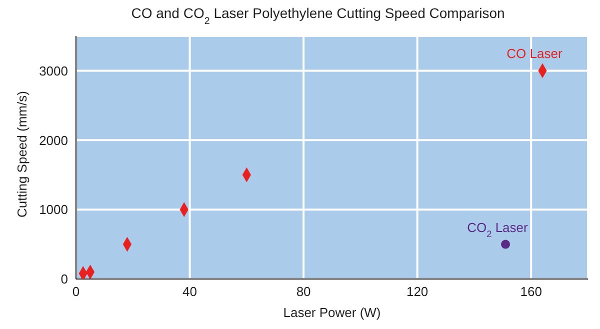 Image resolution: width=600 pixels, height=329 pixels. I want to click on x-tick-label: 0, so click(76, 292).